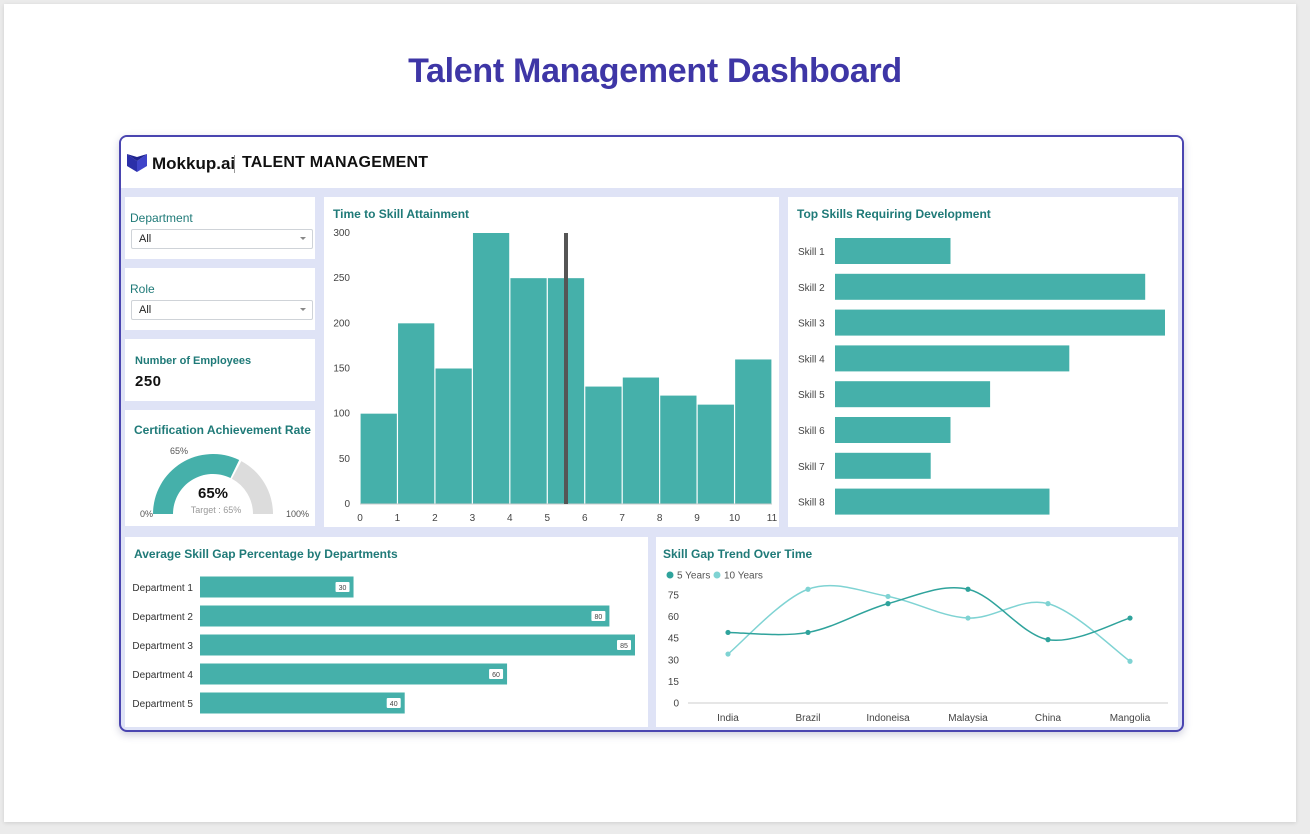 This screenshot has height=834, width=1310. I want to click on skill-label: Skill 1, so click(811, 252).